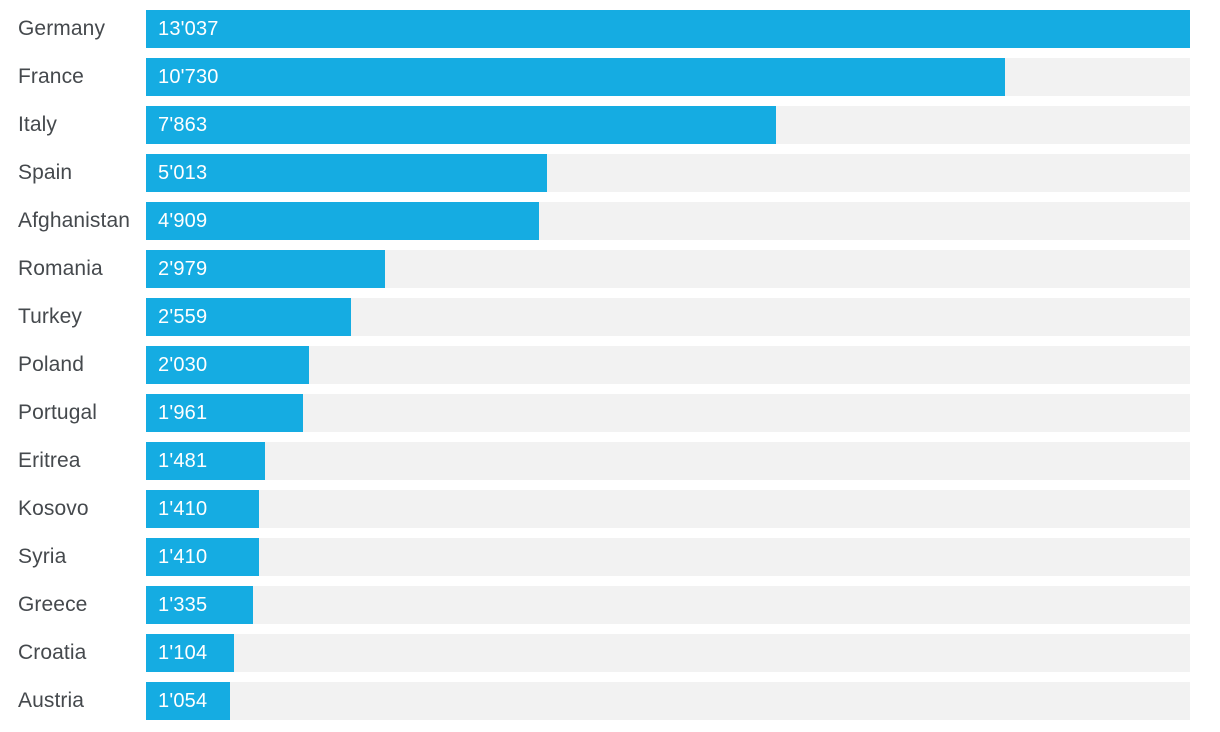 The height and width of the screenshot is (732, 1220). Describe the element at coordinates (50, 316) in the screenshot. I see `category-label: Turkey` at that location.